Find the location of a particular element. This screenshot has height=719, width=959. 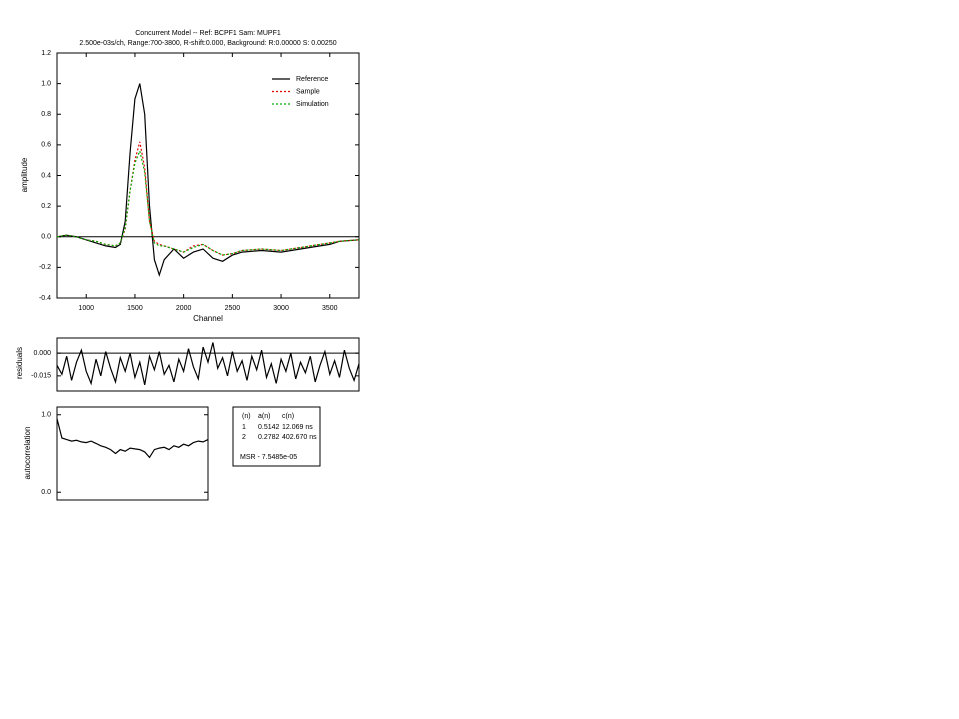

y-tick-label: 1.2 is located at coordinates (46, 53).